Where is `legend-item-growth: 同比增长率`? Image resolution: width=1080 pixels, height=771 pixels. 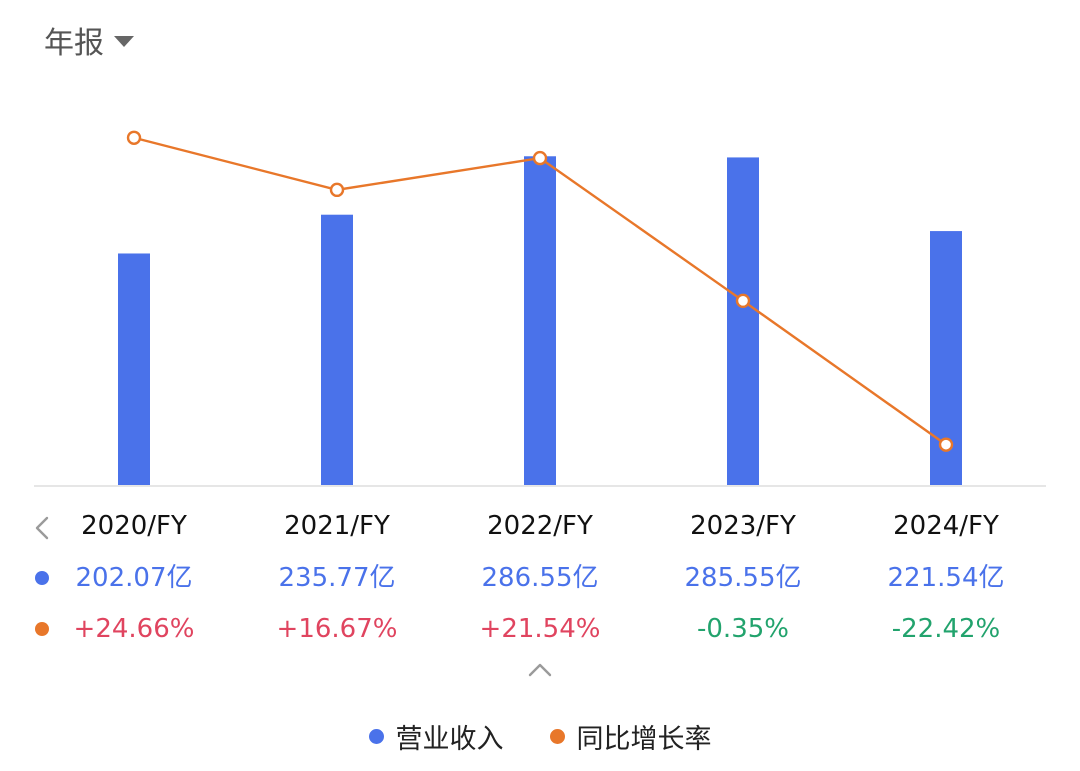 legend-item-growth: 同比增长率 is located at coordinates (630, 736).